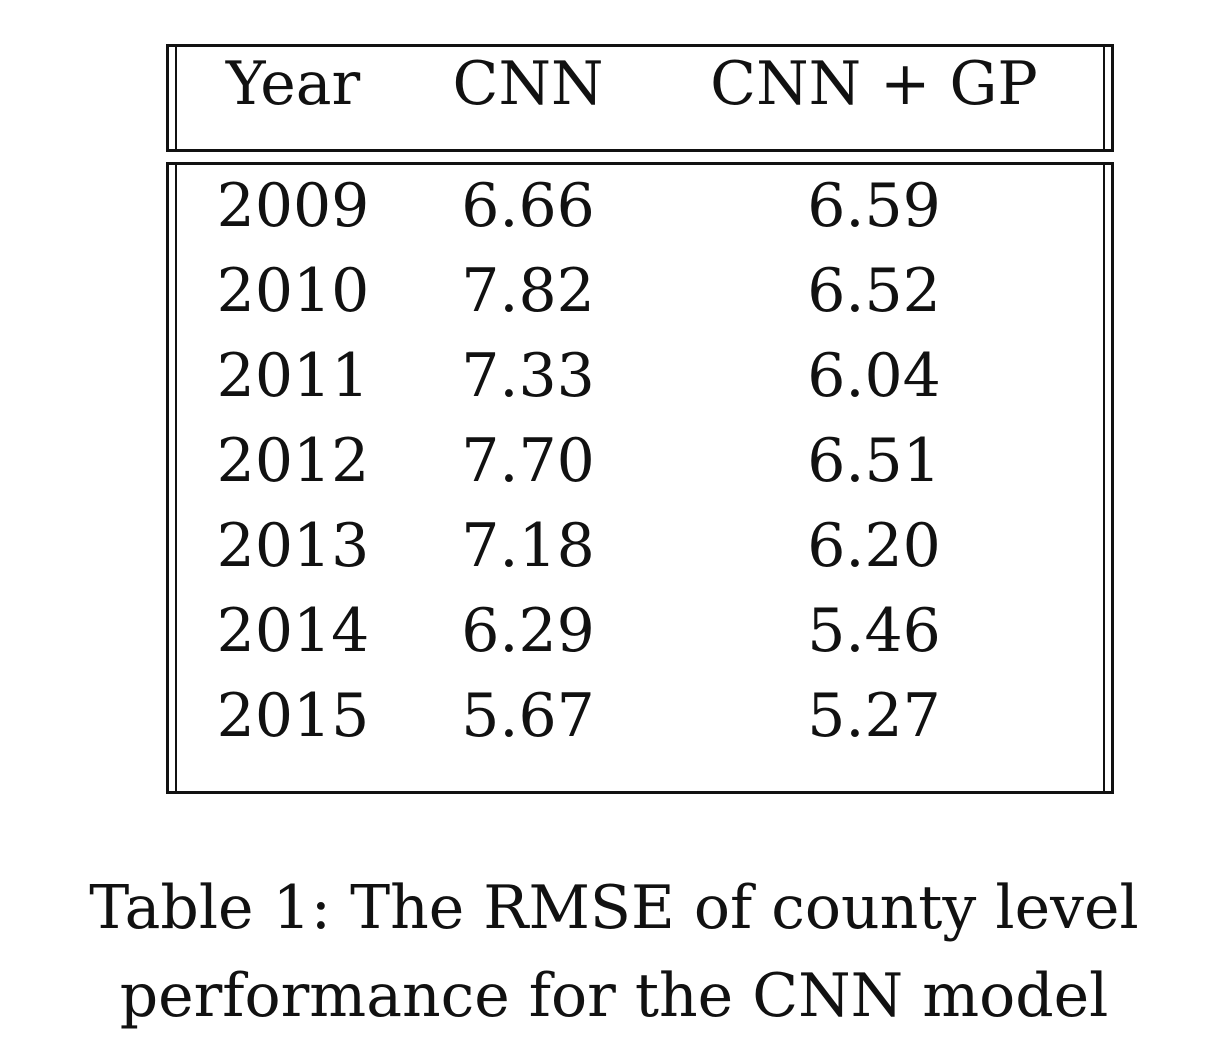 The image size is (1228, 1040). Describe the element at coordinates (293, 631) in the screenshot. I see `cell-year: 2014` at that location.